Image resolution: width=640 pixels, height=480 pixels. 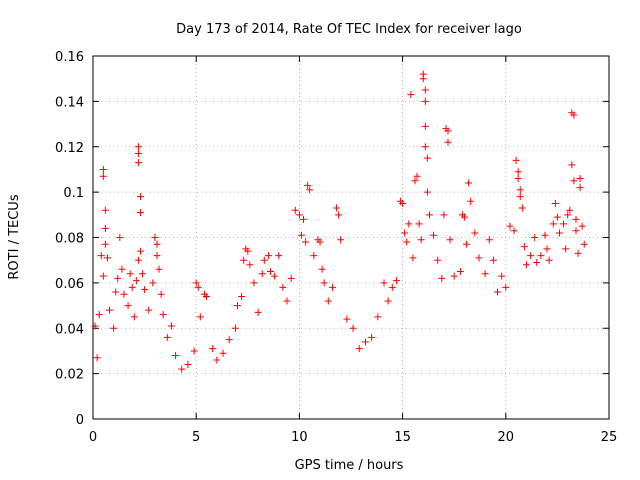 What do you see at coordinates (506, 437) in the screenshot?
I see `x-tick-label: 20` at bounding box center [506, 437].